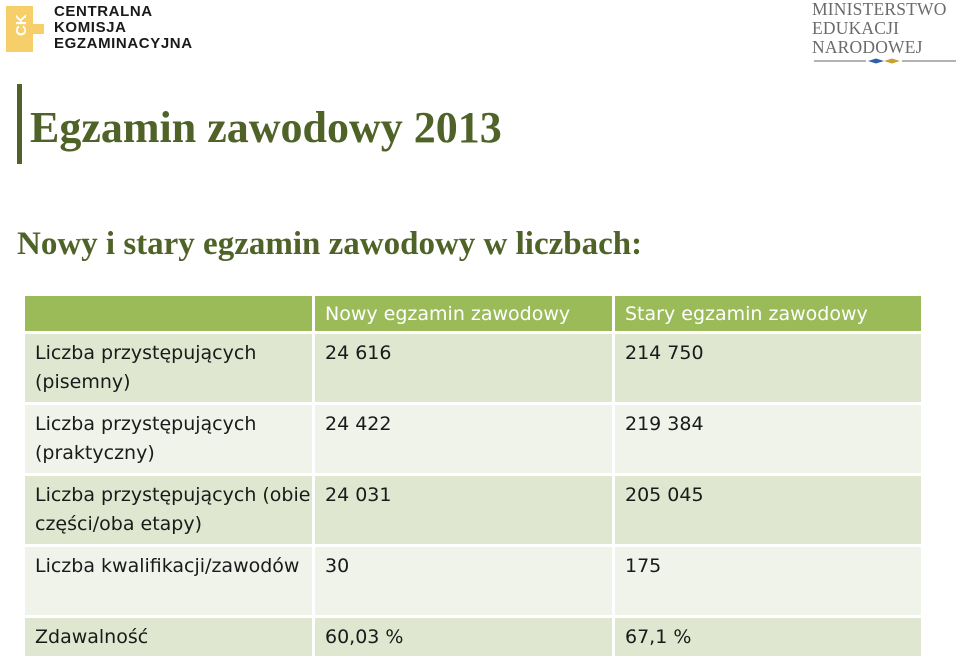  What do you see at coordinates (21, 25) in the screenshot?
I see `cke-mark-text: CK` at bounding box center [21, 25].